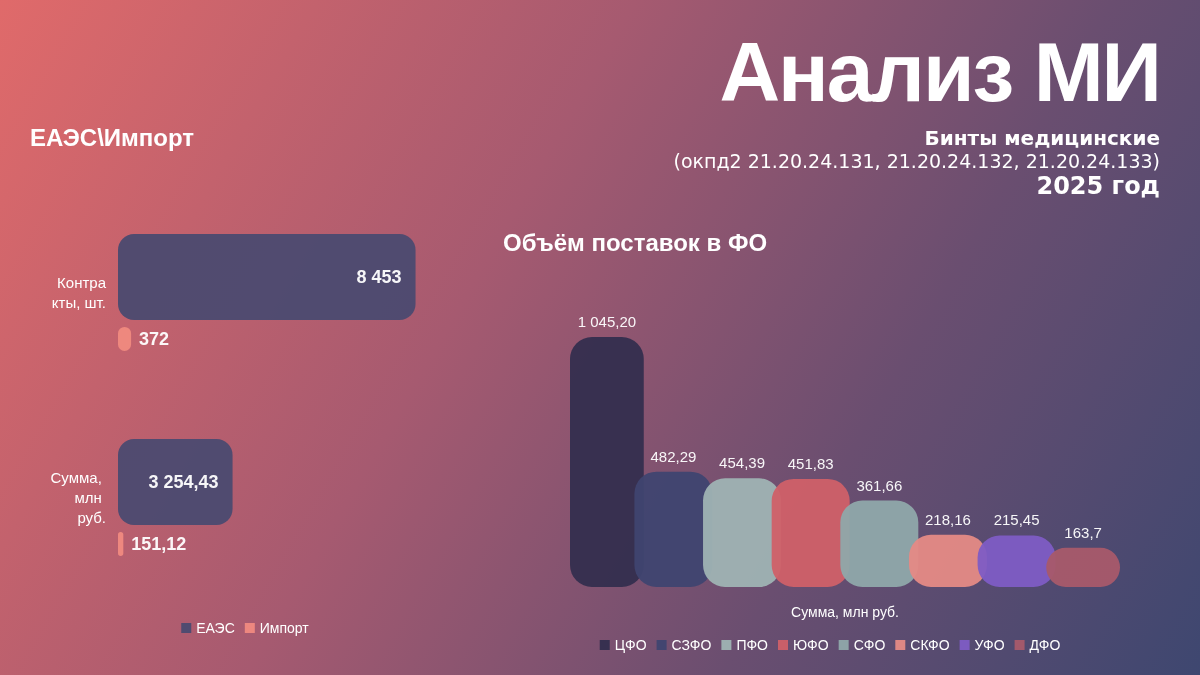 The image size is (1200, 675). I want to click on data-label: 151,12, so click(159, 543).